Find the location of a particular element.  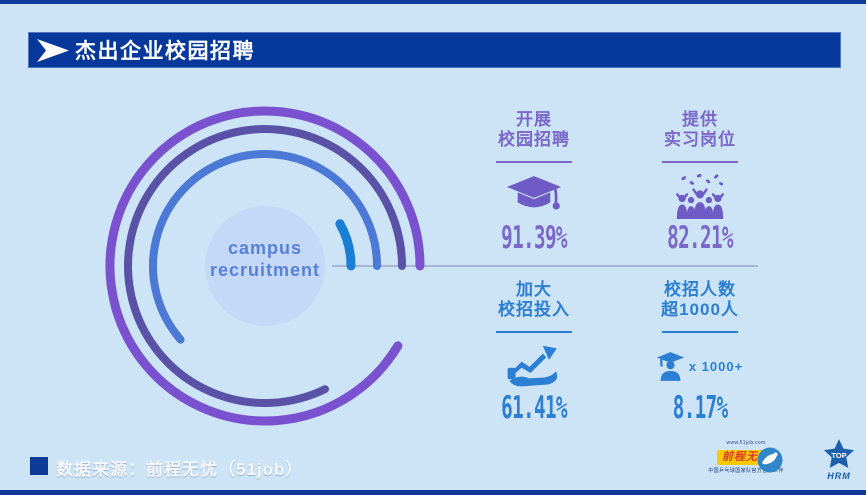

top-hrm-hrm-text: HRM is located at coordinates (839, 476).